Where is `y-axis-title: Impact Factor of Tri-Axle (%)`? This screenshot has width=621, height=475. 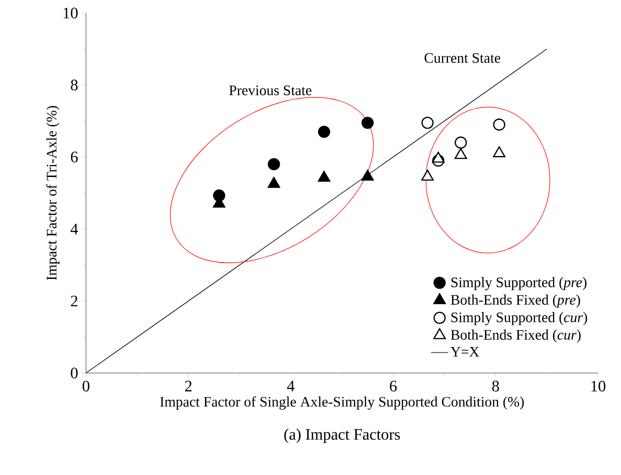
y-axis-title: Impact Factor of Tri-Axle (%) is located at coordinates (53, 193).